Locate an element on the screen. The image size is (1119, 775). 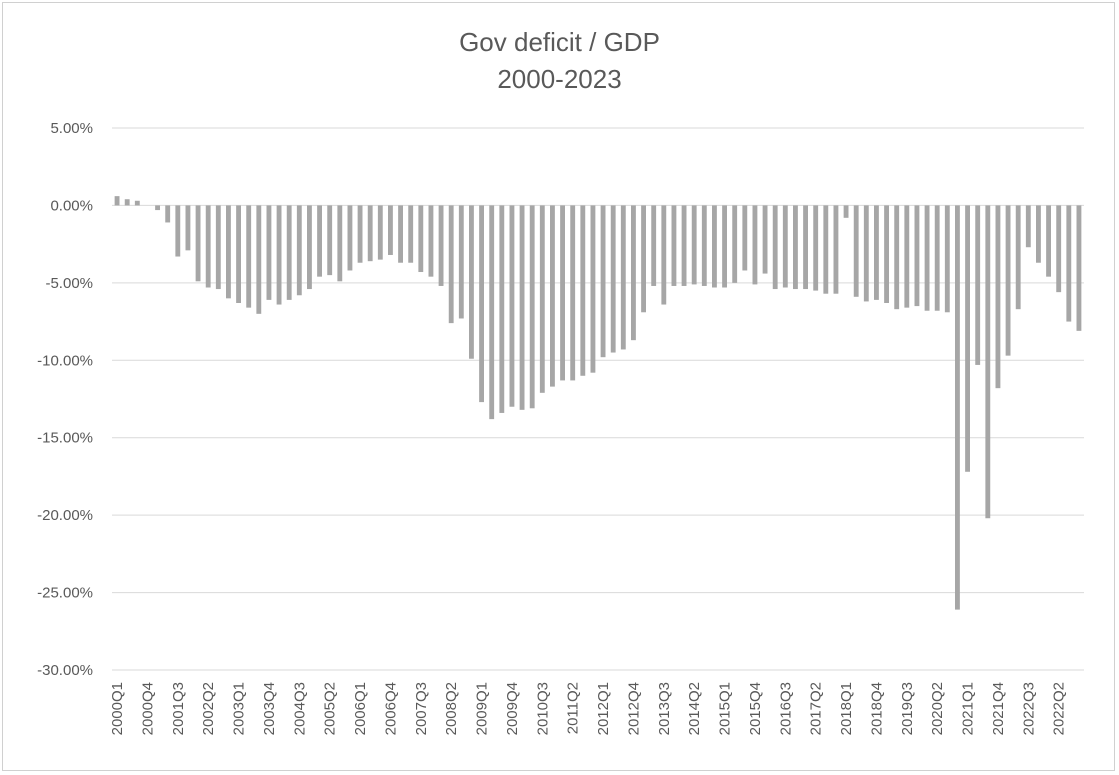
y-tick-label: -10.00% is located at coordinates (65, 360).